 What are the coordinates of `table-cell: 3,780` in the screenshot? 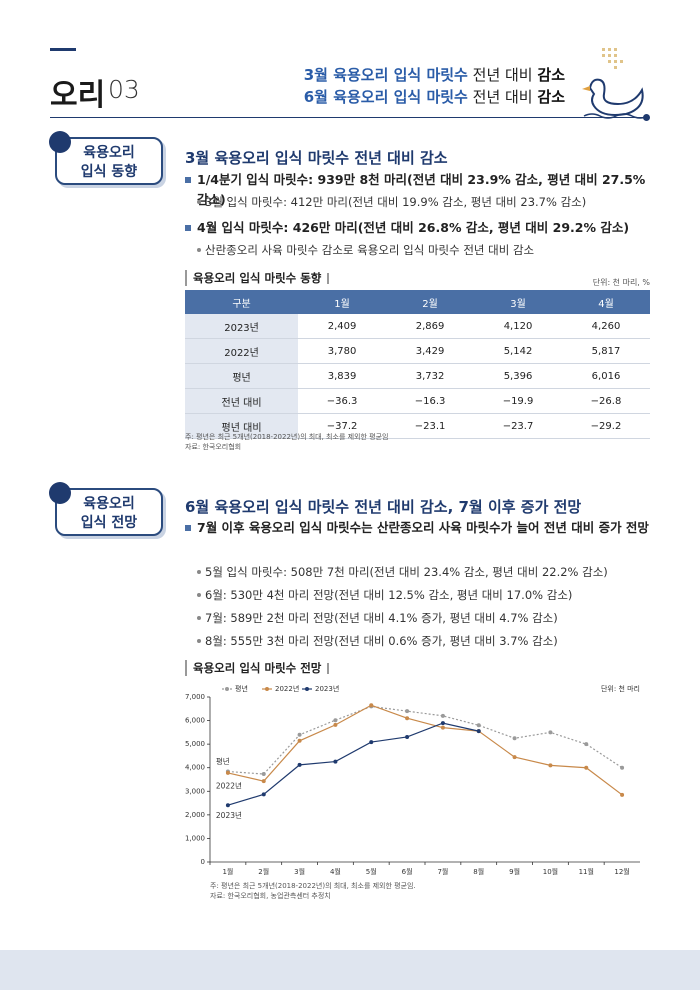 It's located at (342, 351).